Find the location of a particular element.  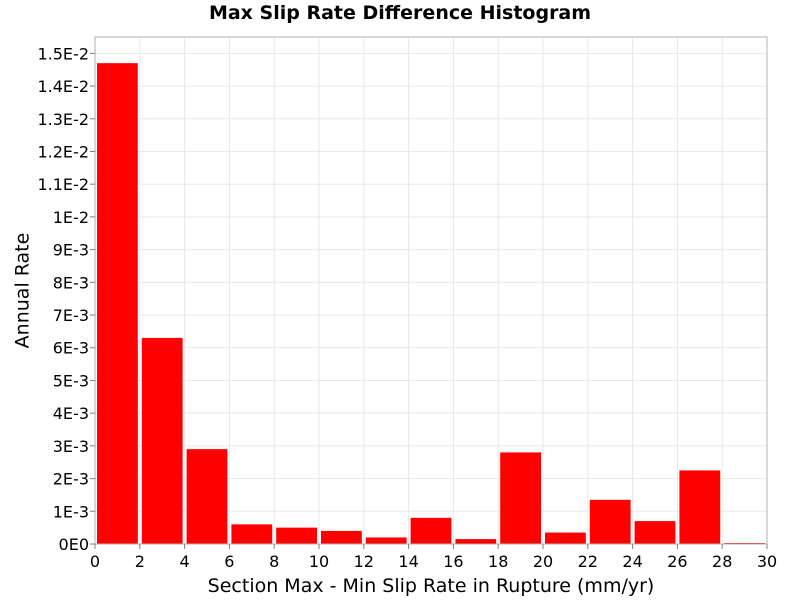

y-tick-label: 7E-3 is located at coordinates (71, 315).